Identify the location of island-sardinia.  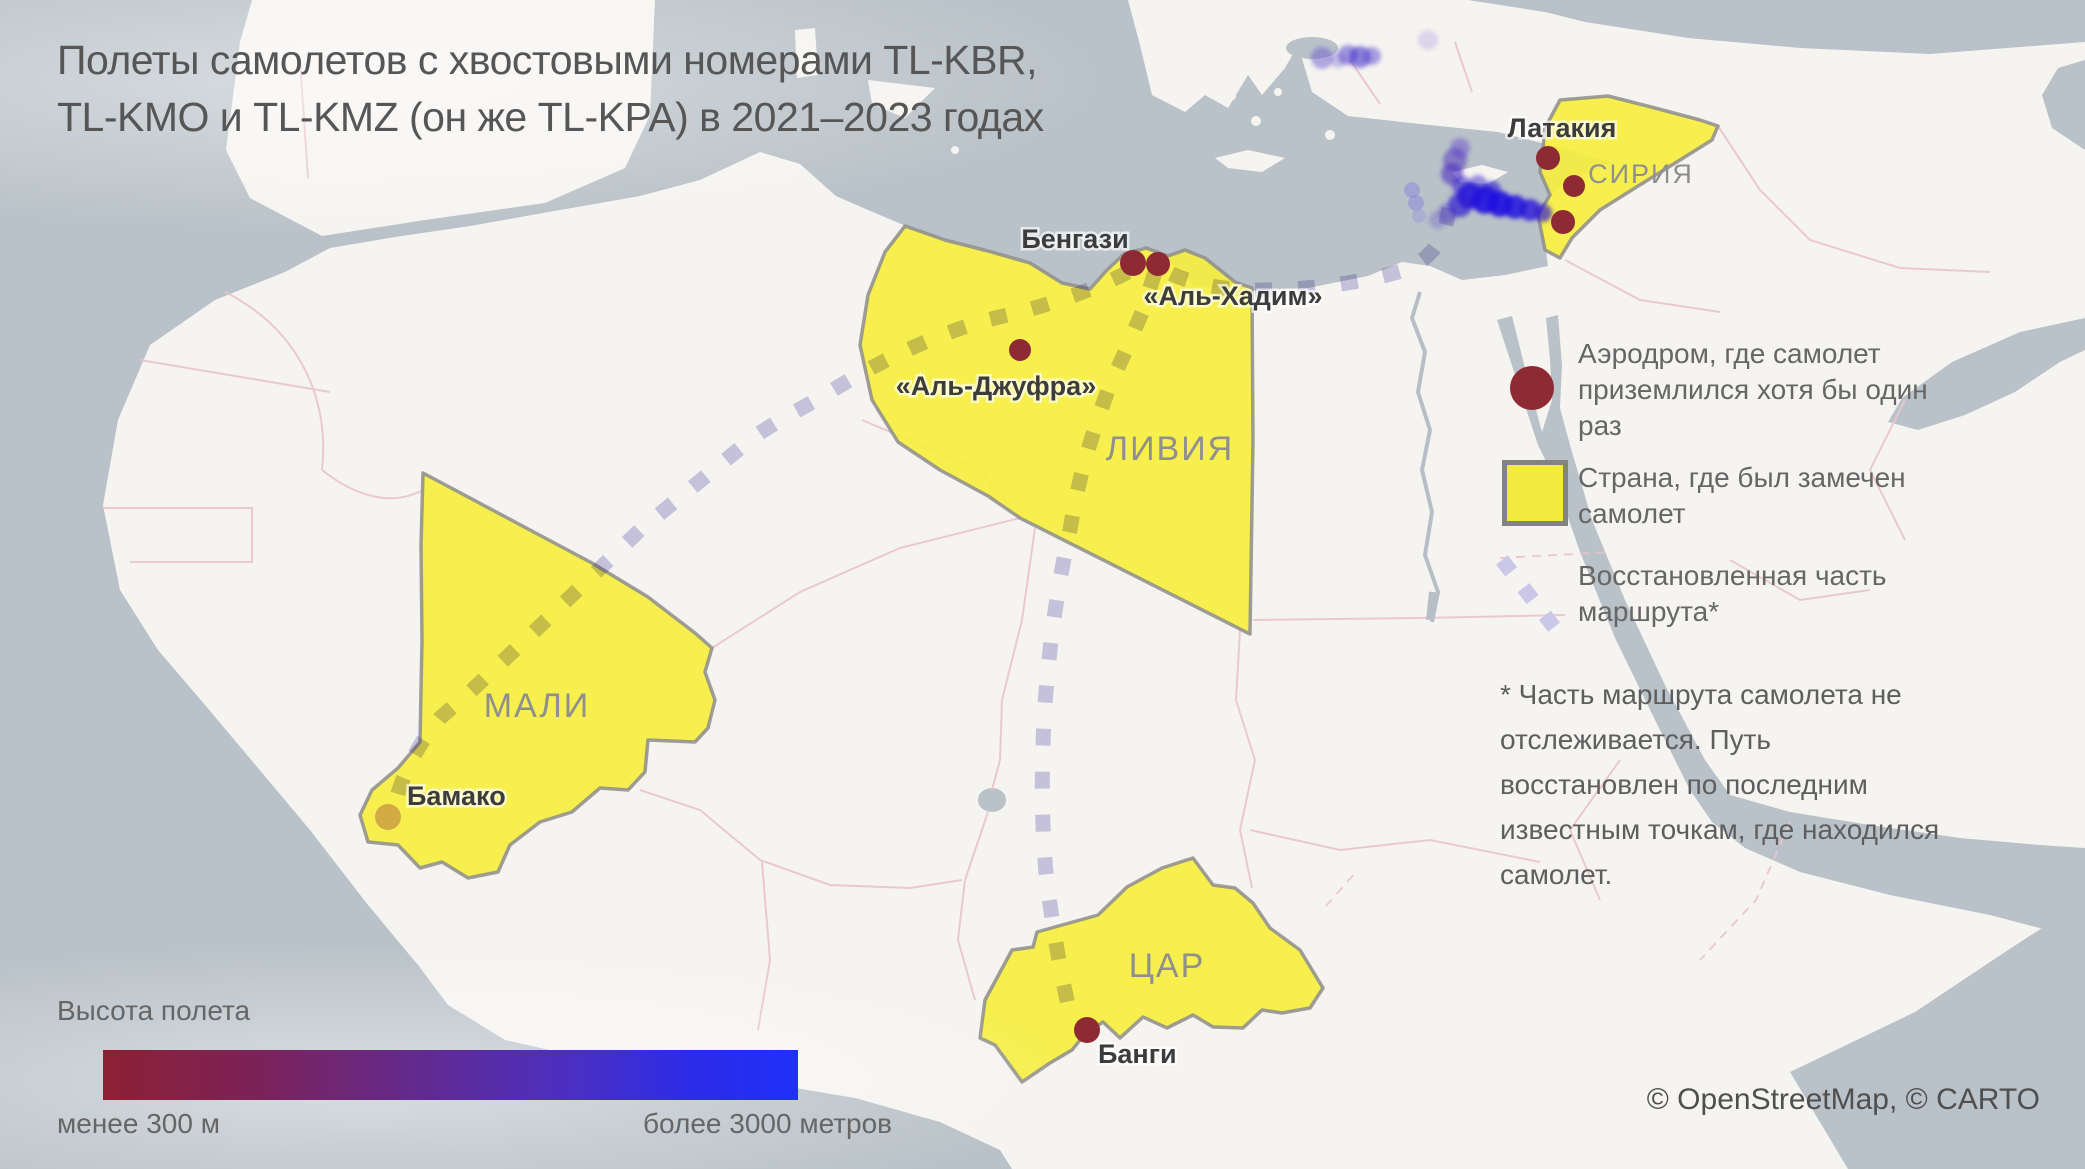
(806, 53).